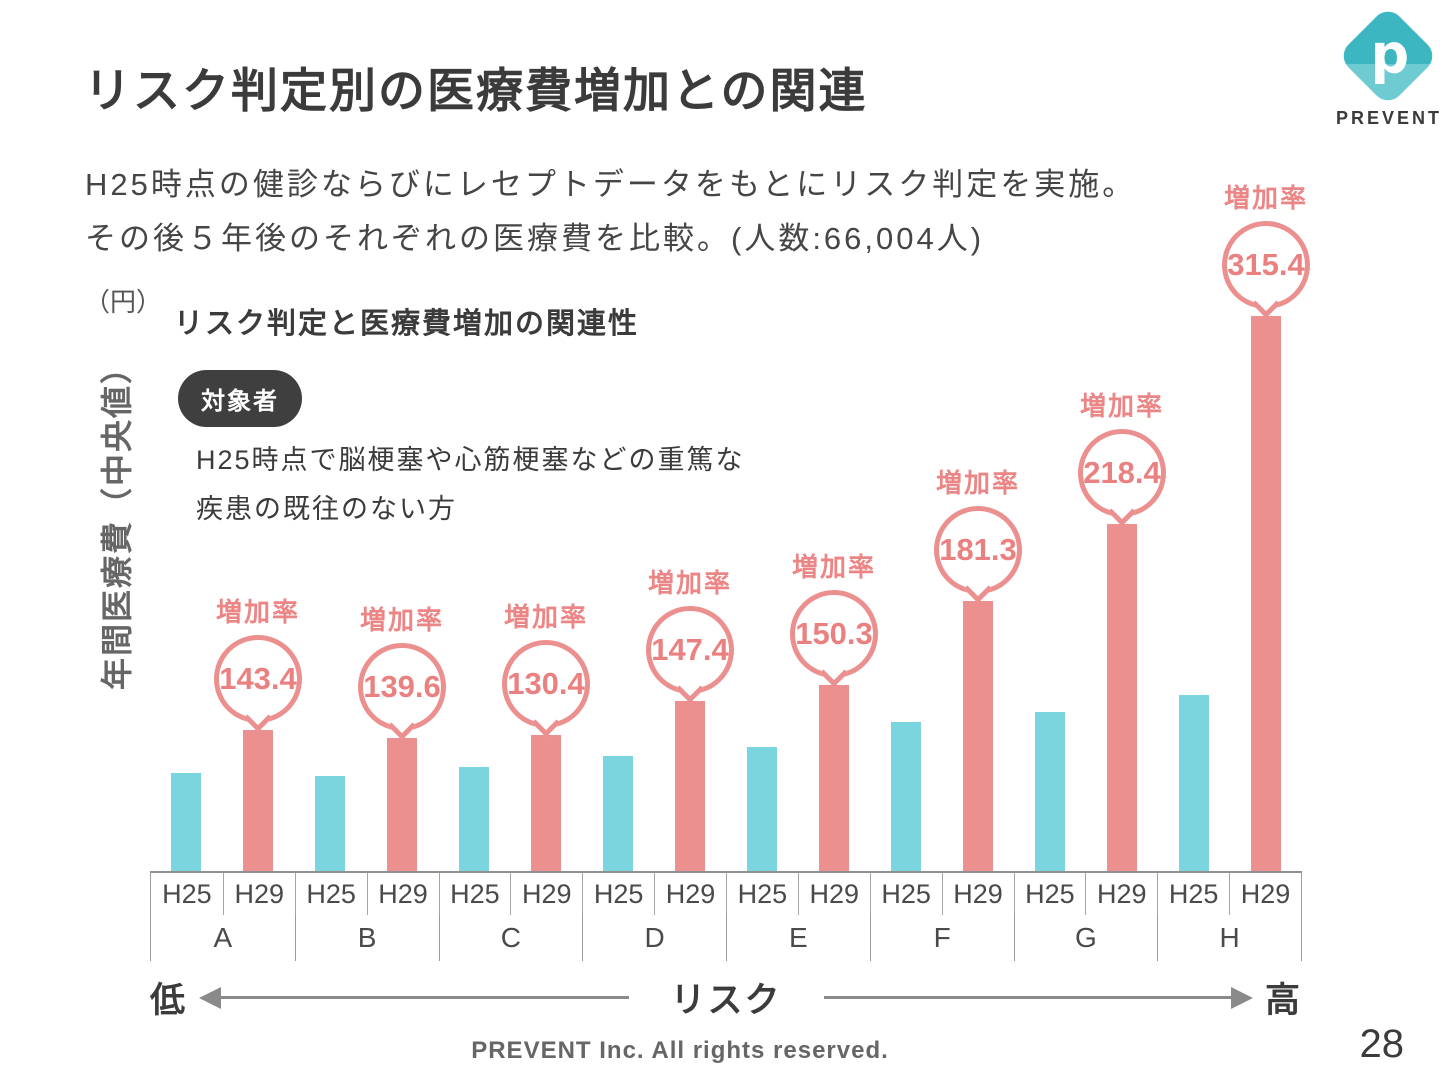 The height and width of the screenshot is (1080, 1440). Describe the element at coordinates (123, 302) in the screenshot. I see `y-axis-unit: （円）` at that location.